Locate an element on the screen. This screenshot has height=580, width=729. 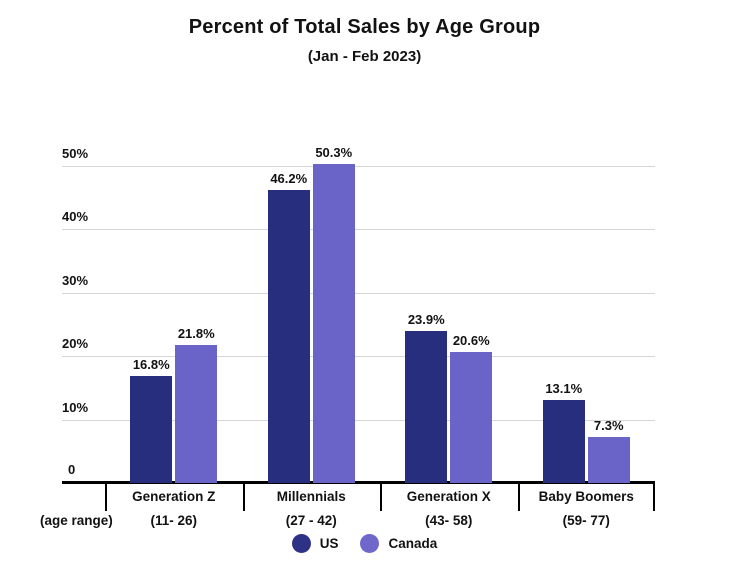
bar-us-baby-boomers is located at coordinates (563, 441).